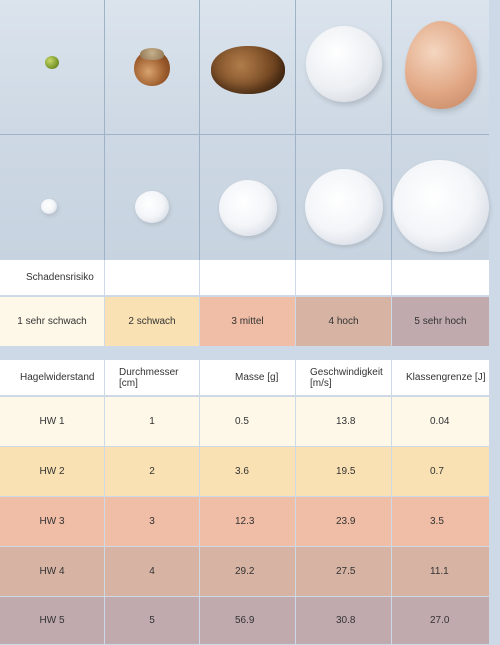 The image size is (500, 645). I want to click on cell-golf-ball, so click(344, 67).